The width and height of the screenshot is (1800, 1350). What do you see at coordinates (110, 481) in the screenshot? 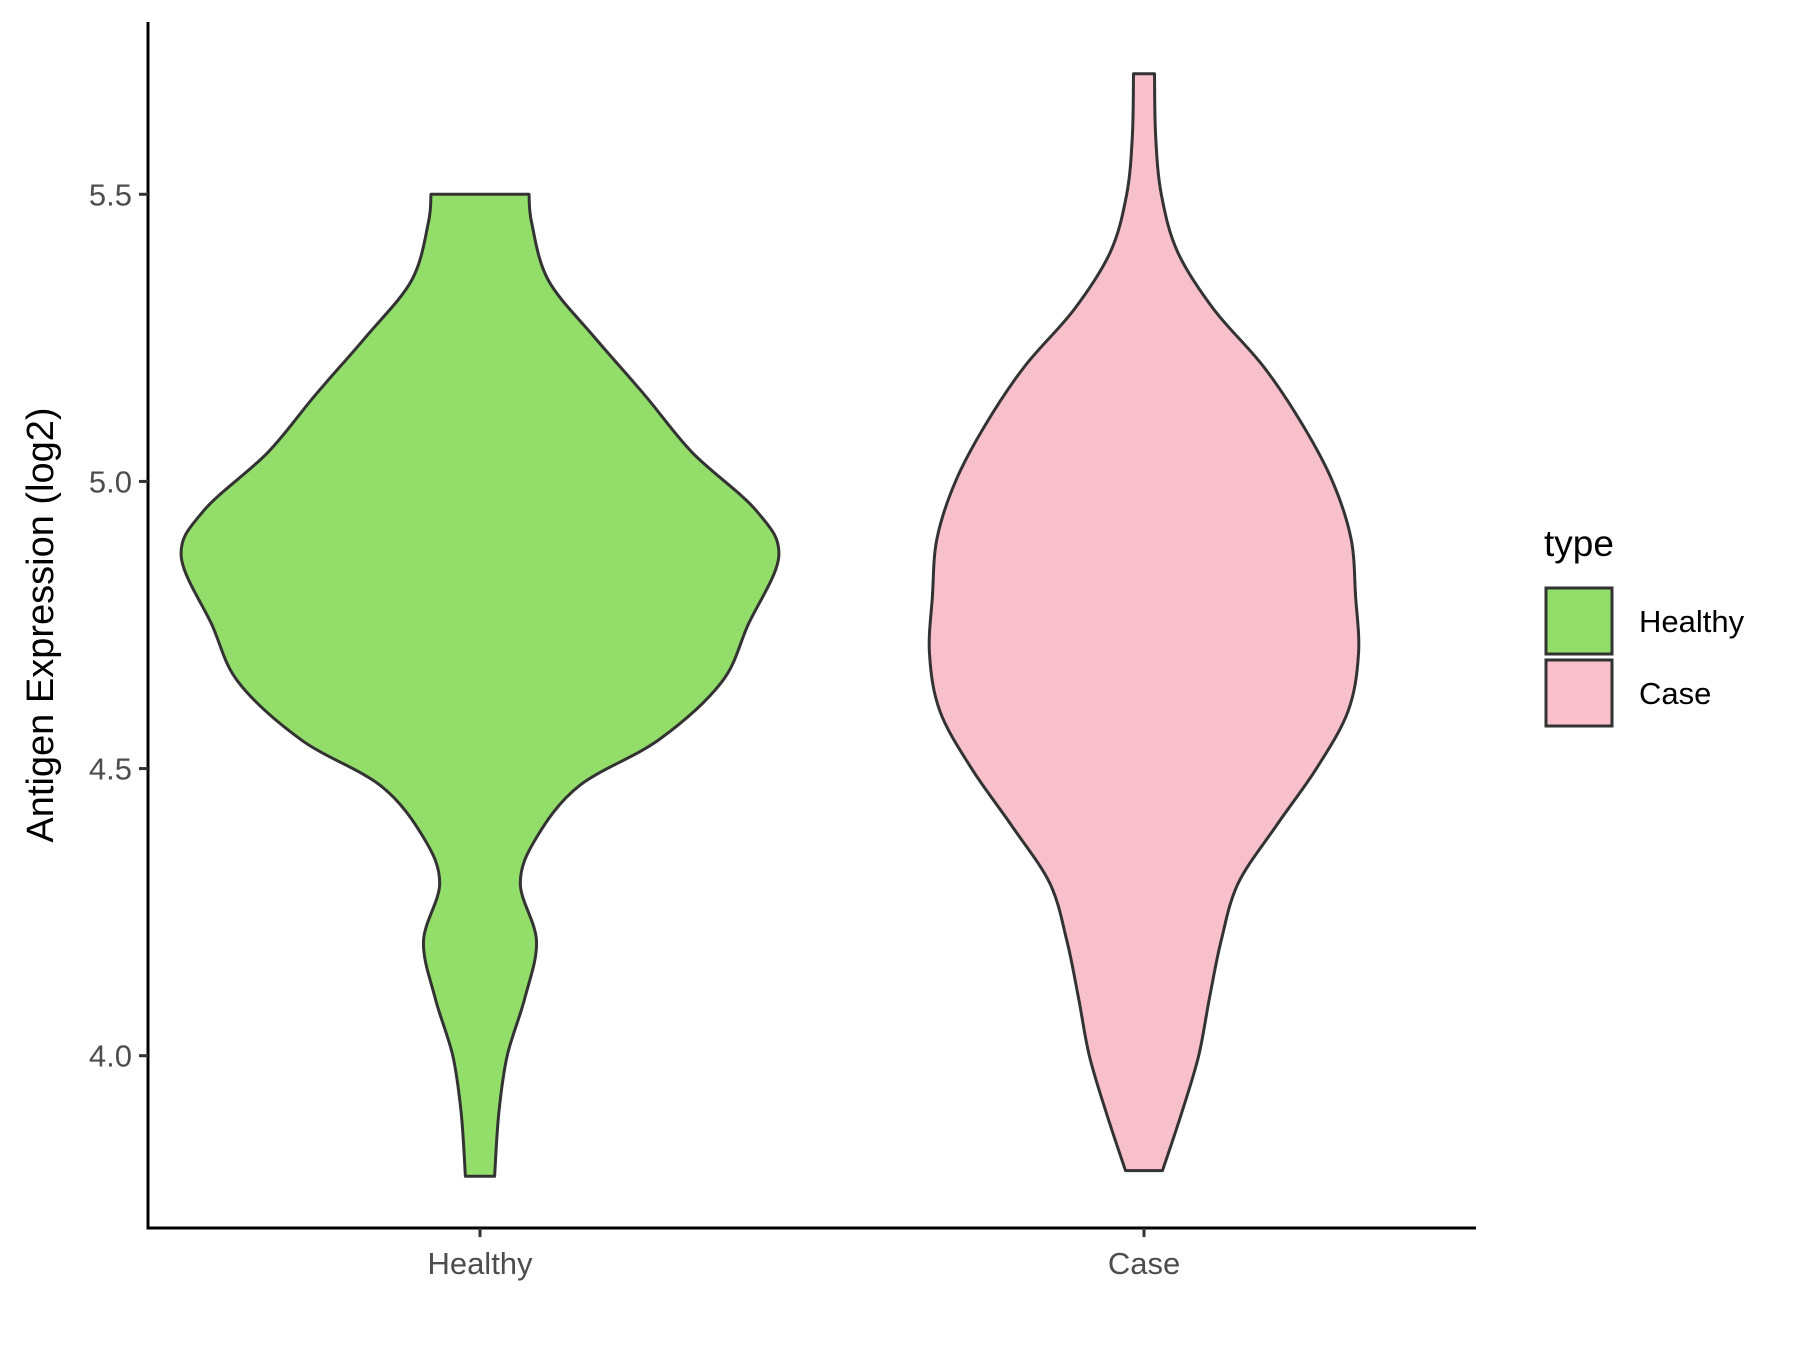
I see `y-tick-label: 5.0` at bounding box center [110, 481].